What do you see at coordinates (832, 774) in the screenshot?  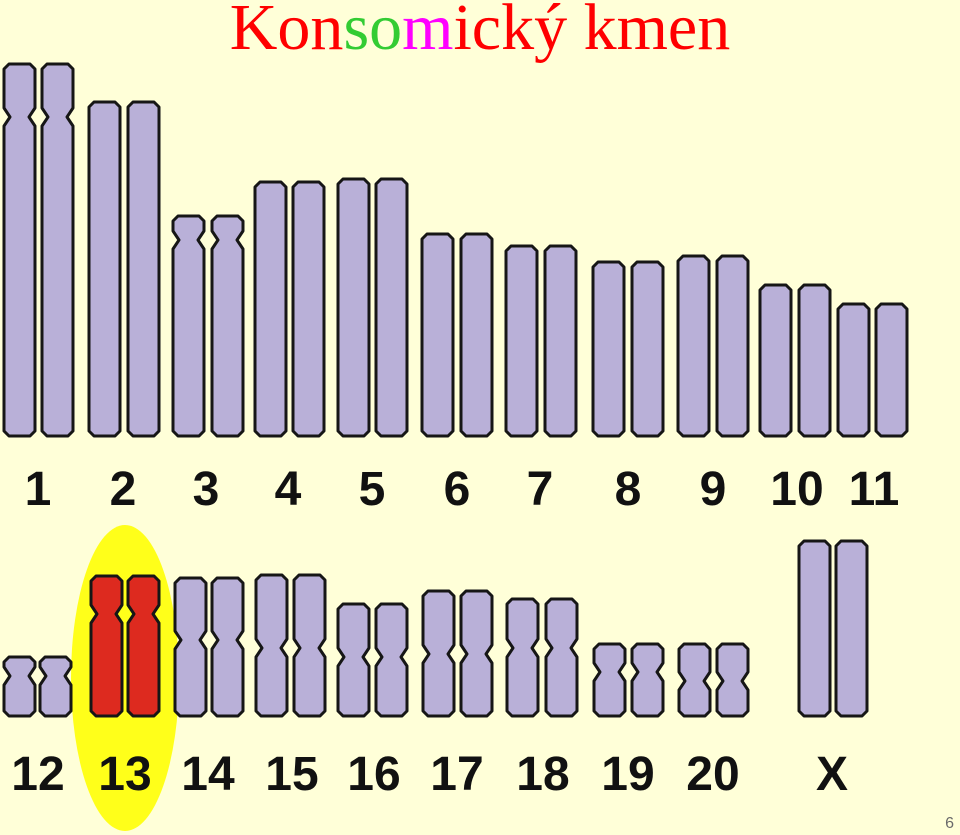 I see `chromosome-label-x: X` at bounding box center [832, 774].